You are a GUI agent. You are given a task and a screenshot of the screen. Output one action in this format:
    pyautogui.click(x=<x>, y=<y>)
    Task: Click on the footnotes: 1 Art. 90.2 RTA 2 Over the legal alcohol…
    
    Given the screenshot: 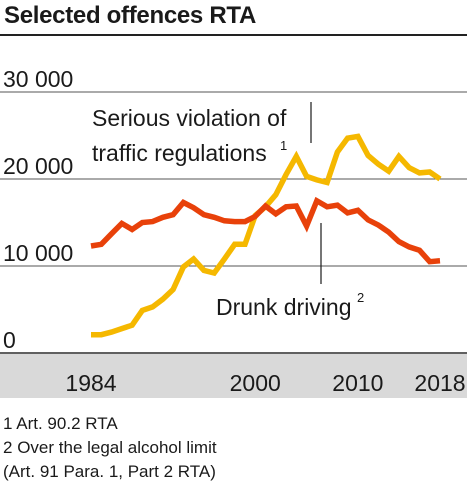 What is the action you would take?
    pyautogui.click(x=110, y=448)
    